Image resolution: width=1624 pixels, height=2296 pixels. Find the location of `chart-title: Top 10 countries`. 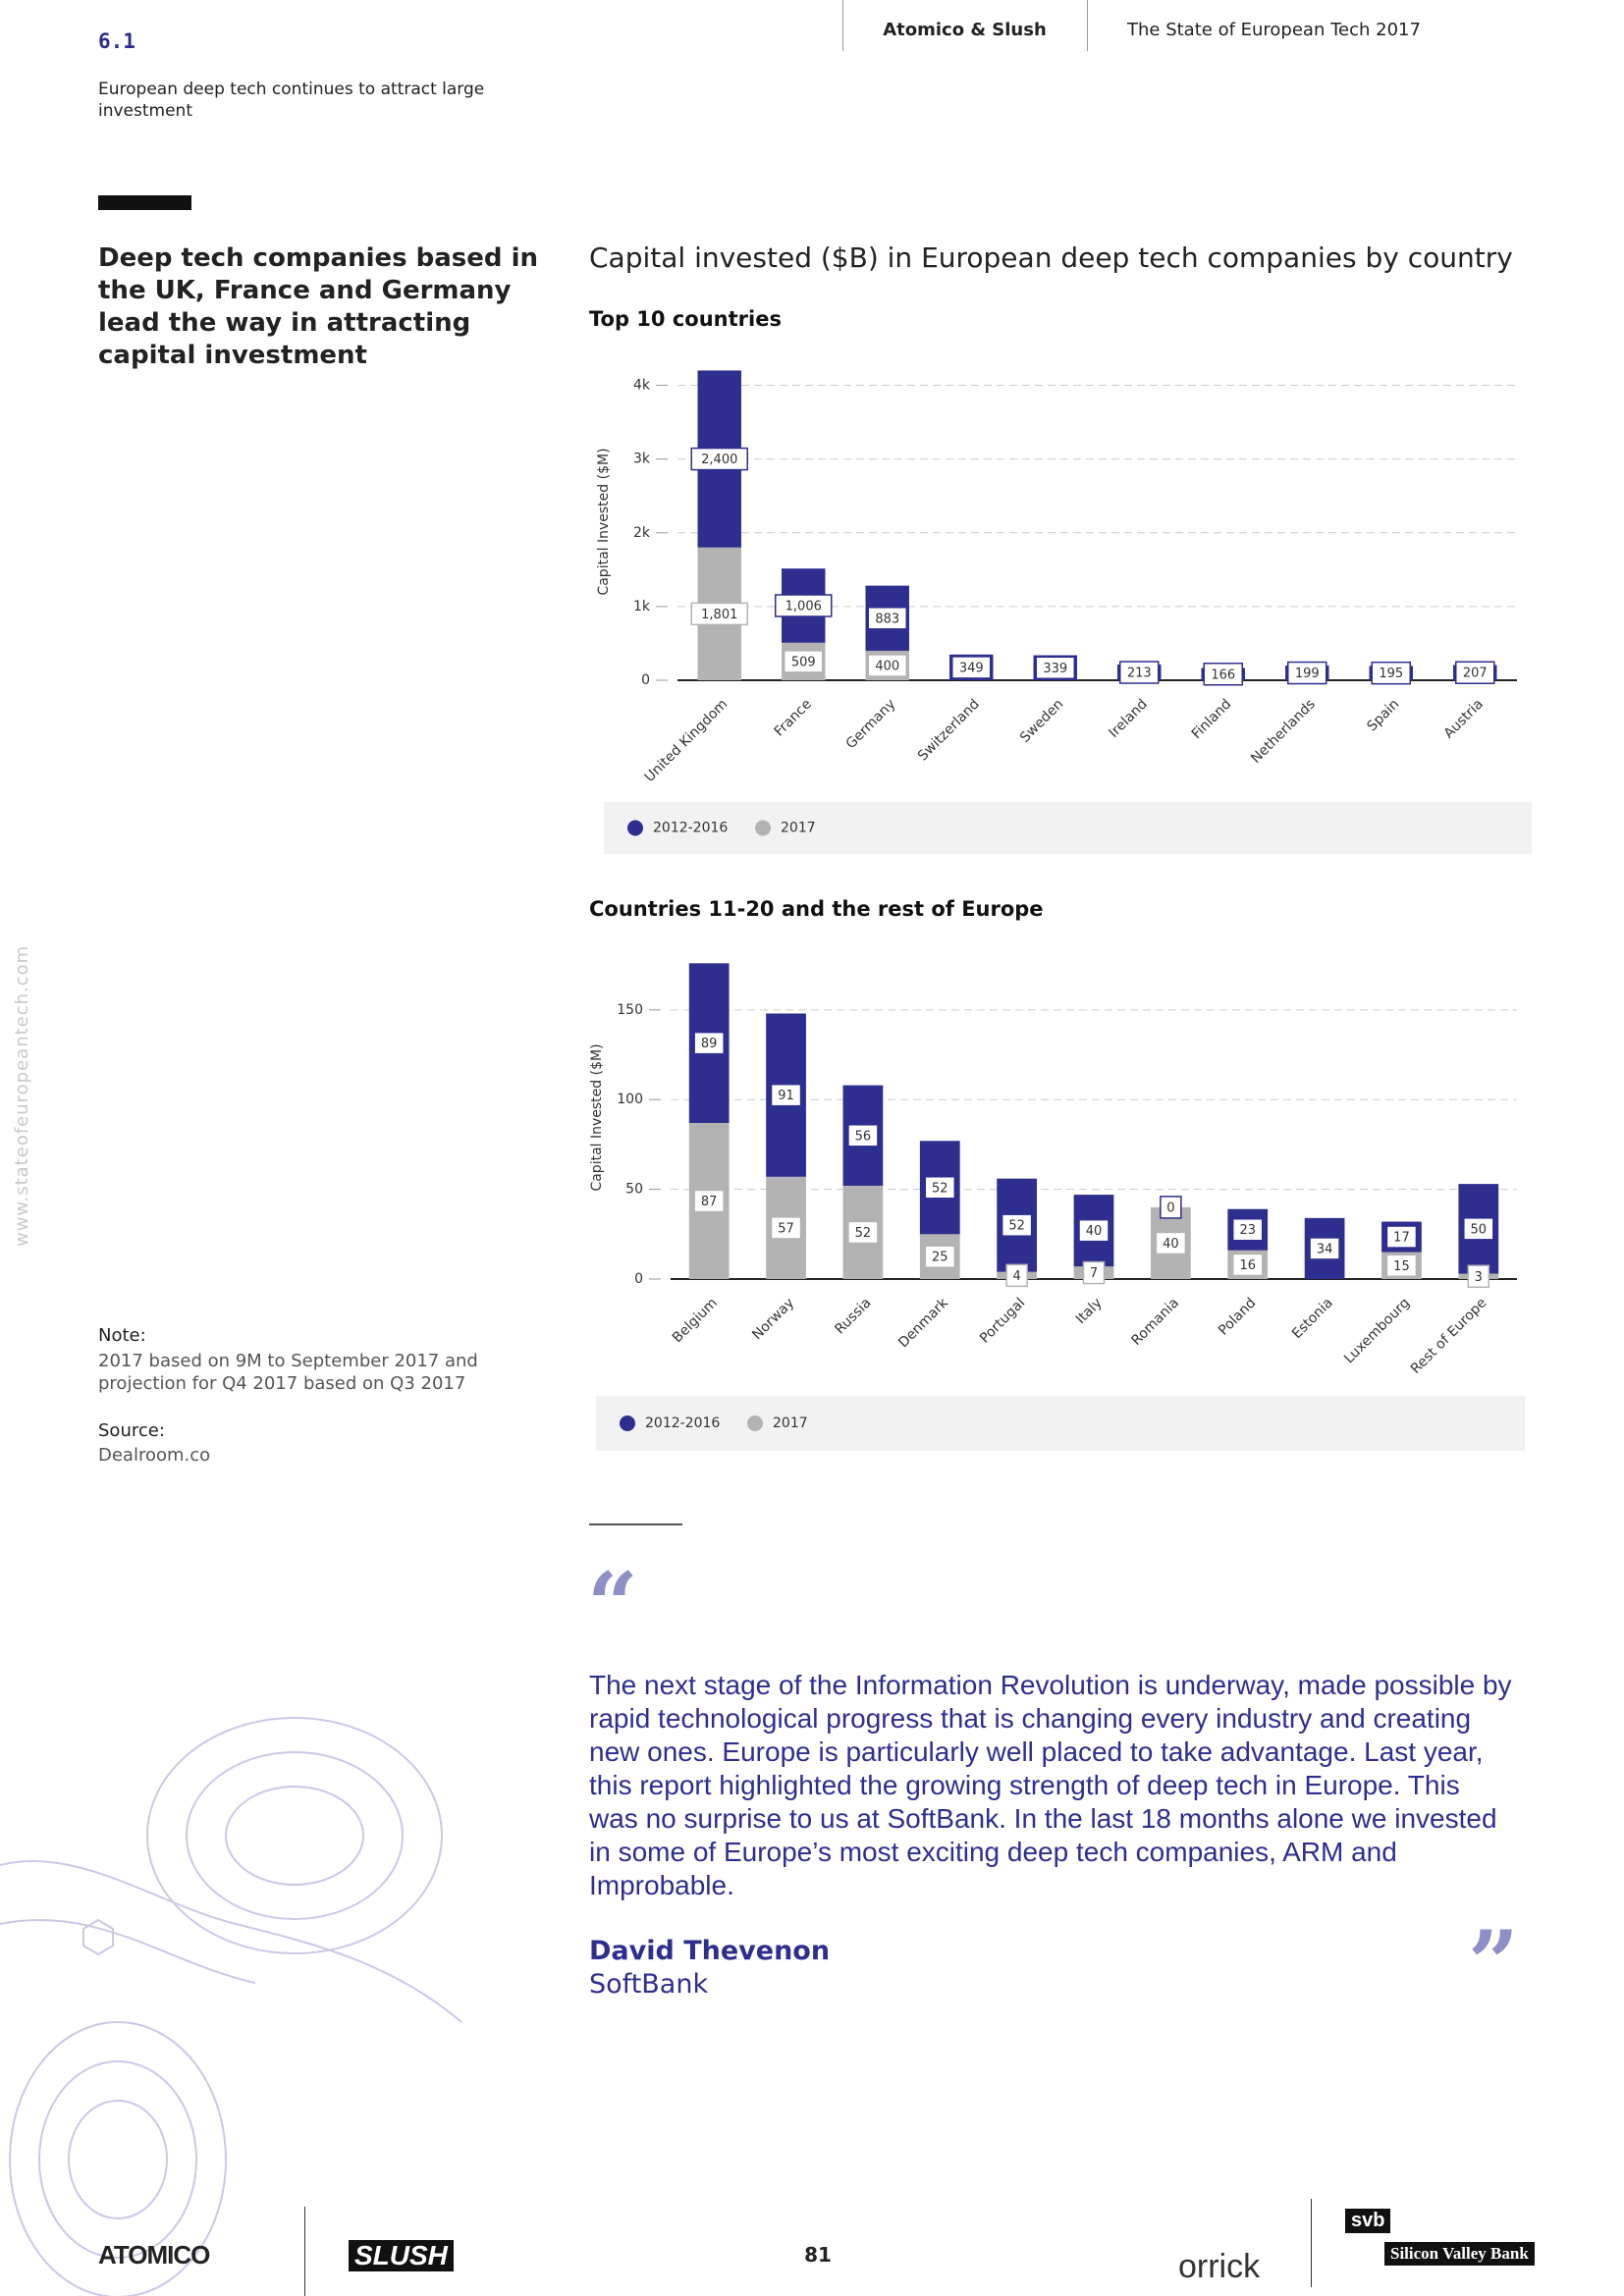

chart-title: Top 10 countries is located at coordinates (685, 319).